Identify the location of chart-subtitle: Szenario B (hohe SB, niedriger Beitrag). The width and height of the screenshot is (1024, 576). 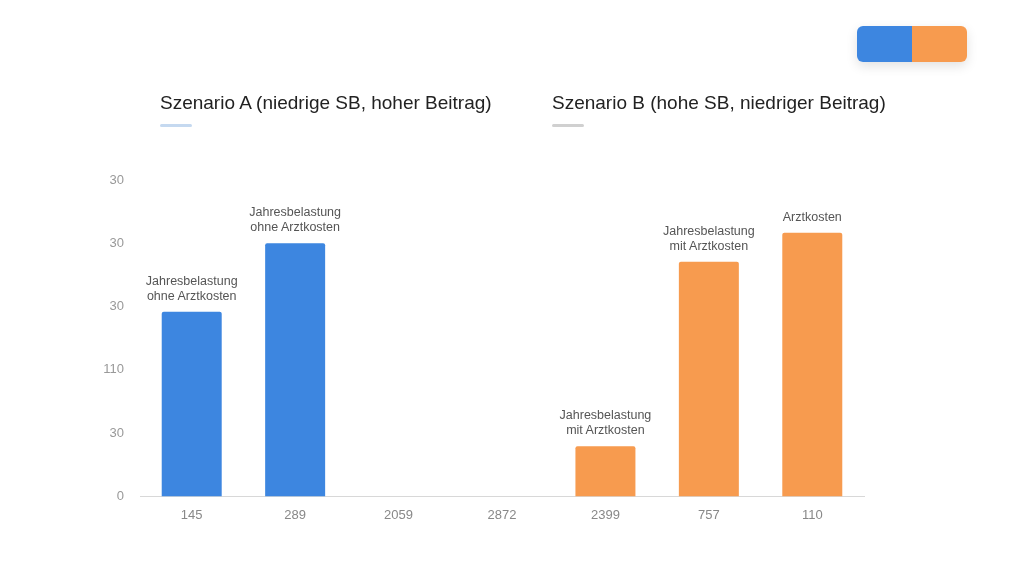
(719, 103).